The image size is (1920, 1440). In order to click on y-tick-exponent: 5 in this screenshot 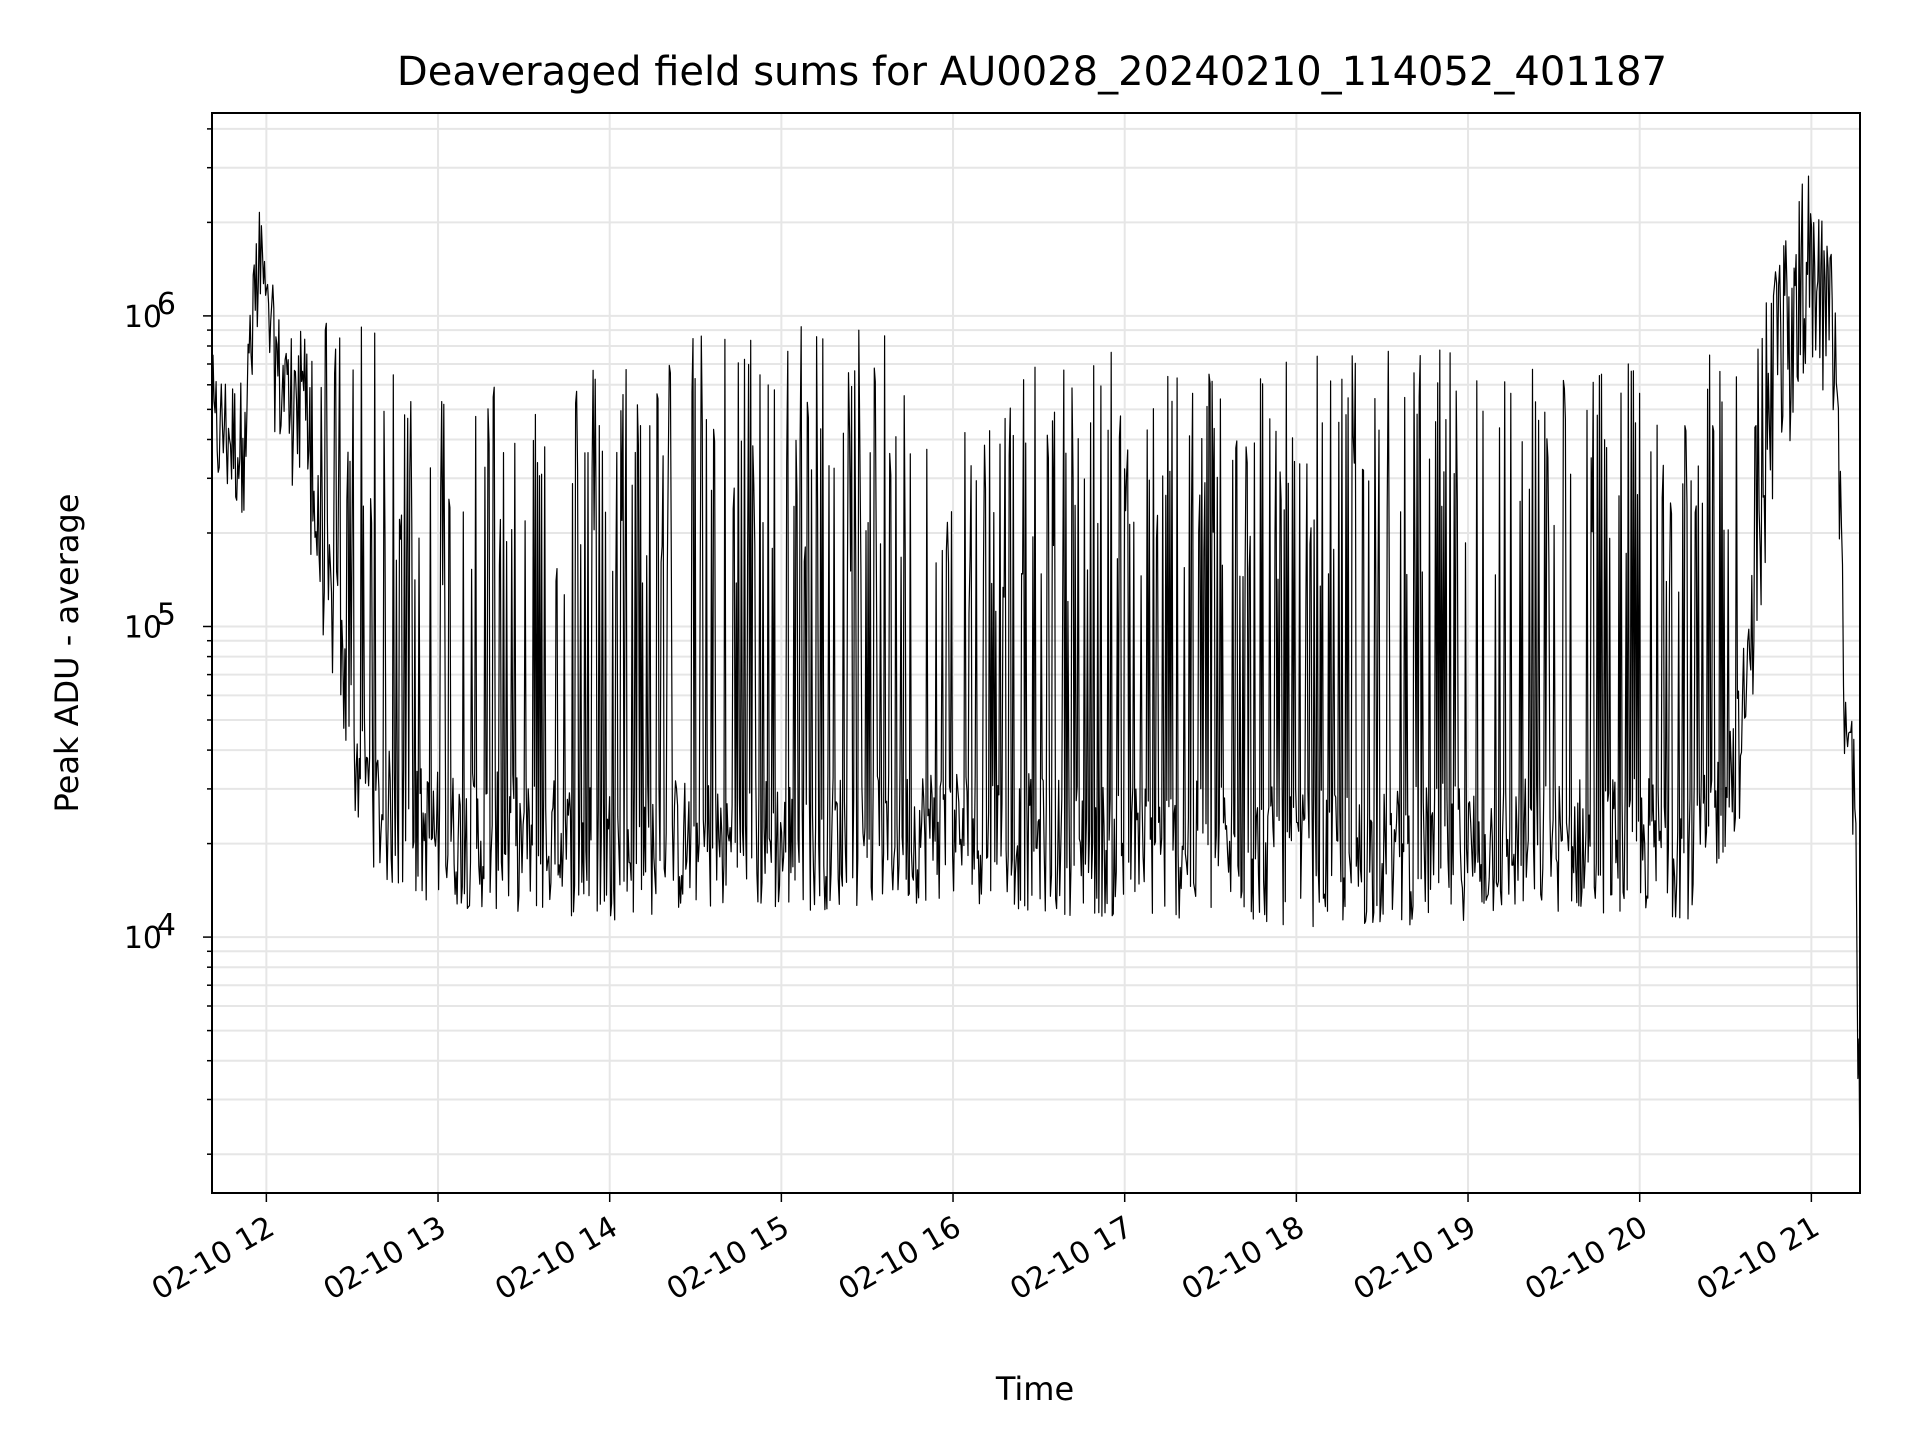, I will do `click(166, 614)`.